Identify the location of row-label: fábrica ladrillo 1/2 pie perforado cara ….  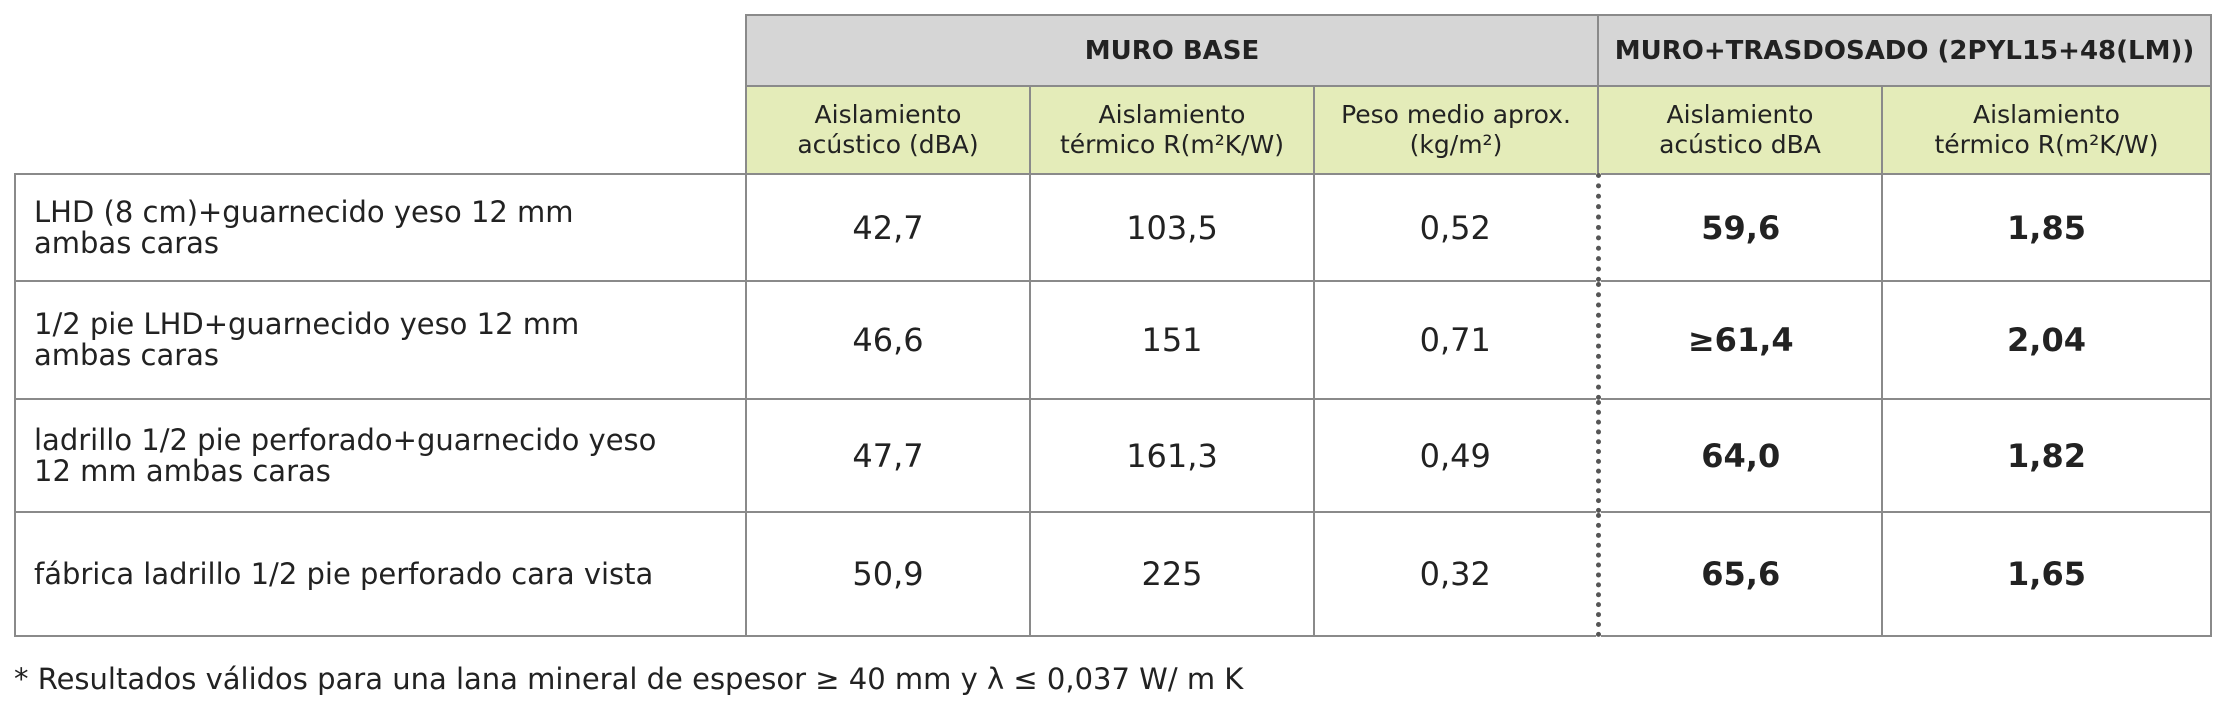
(380, 574).